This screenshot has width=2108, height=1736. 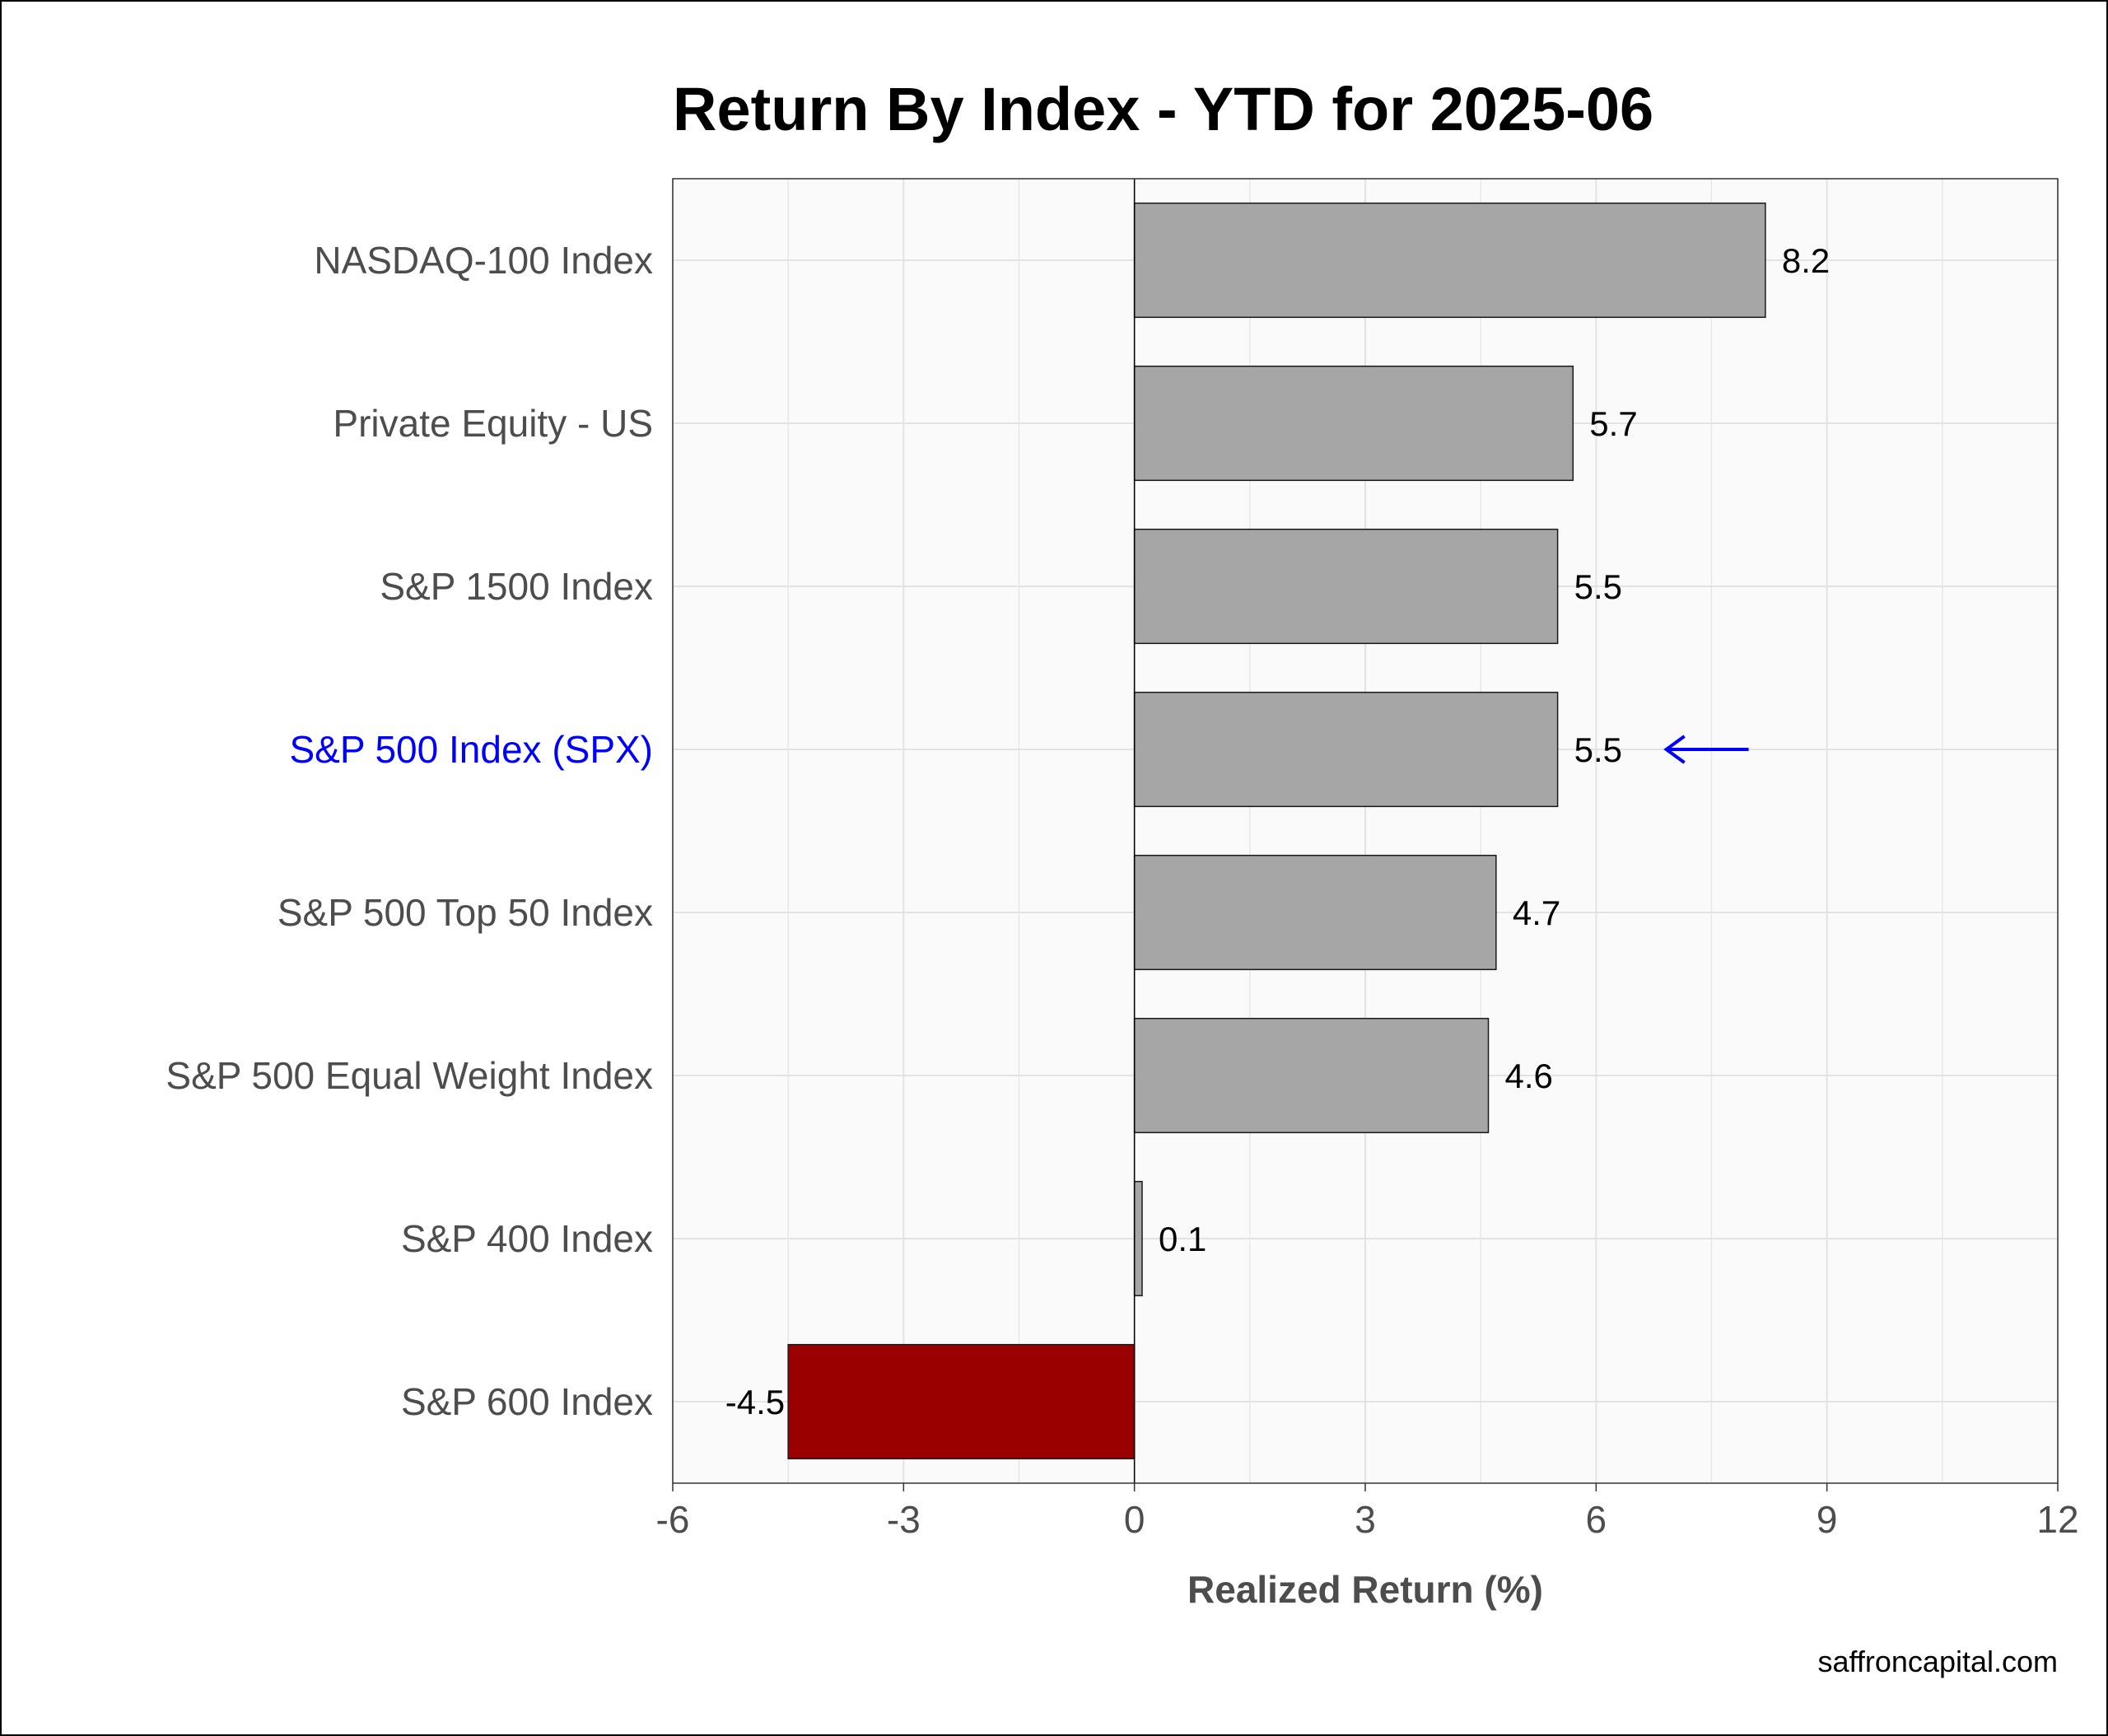 I want to click on value-label: 4.7, so click(x=1536, y=913).